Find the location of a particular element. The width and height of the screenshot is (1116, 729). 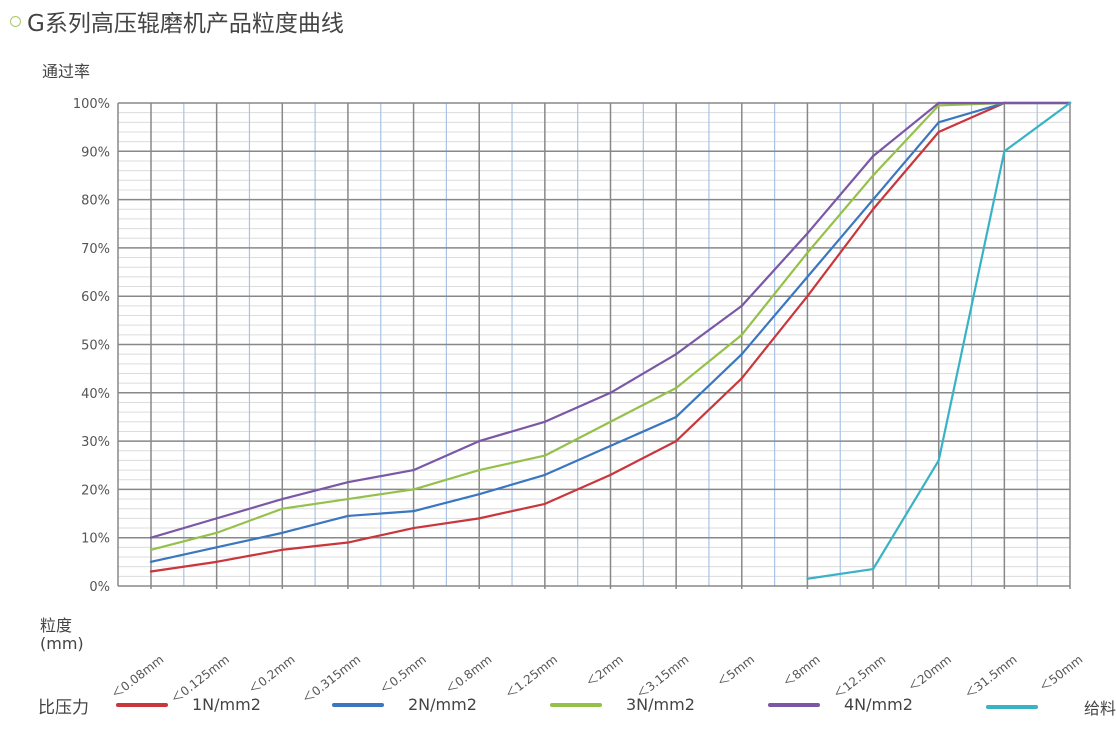

x-tick-label: ＜5mm is located at coordinates (736, 671).